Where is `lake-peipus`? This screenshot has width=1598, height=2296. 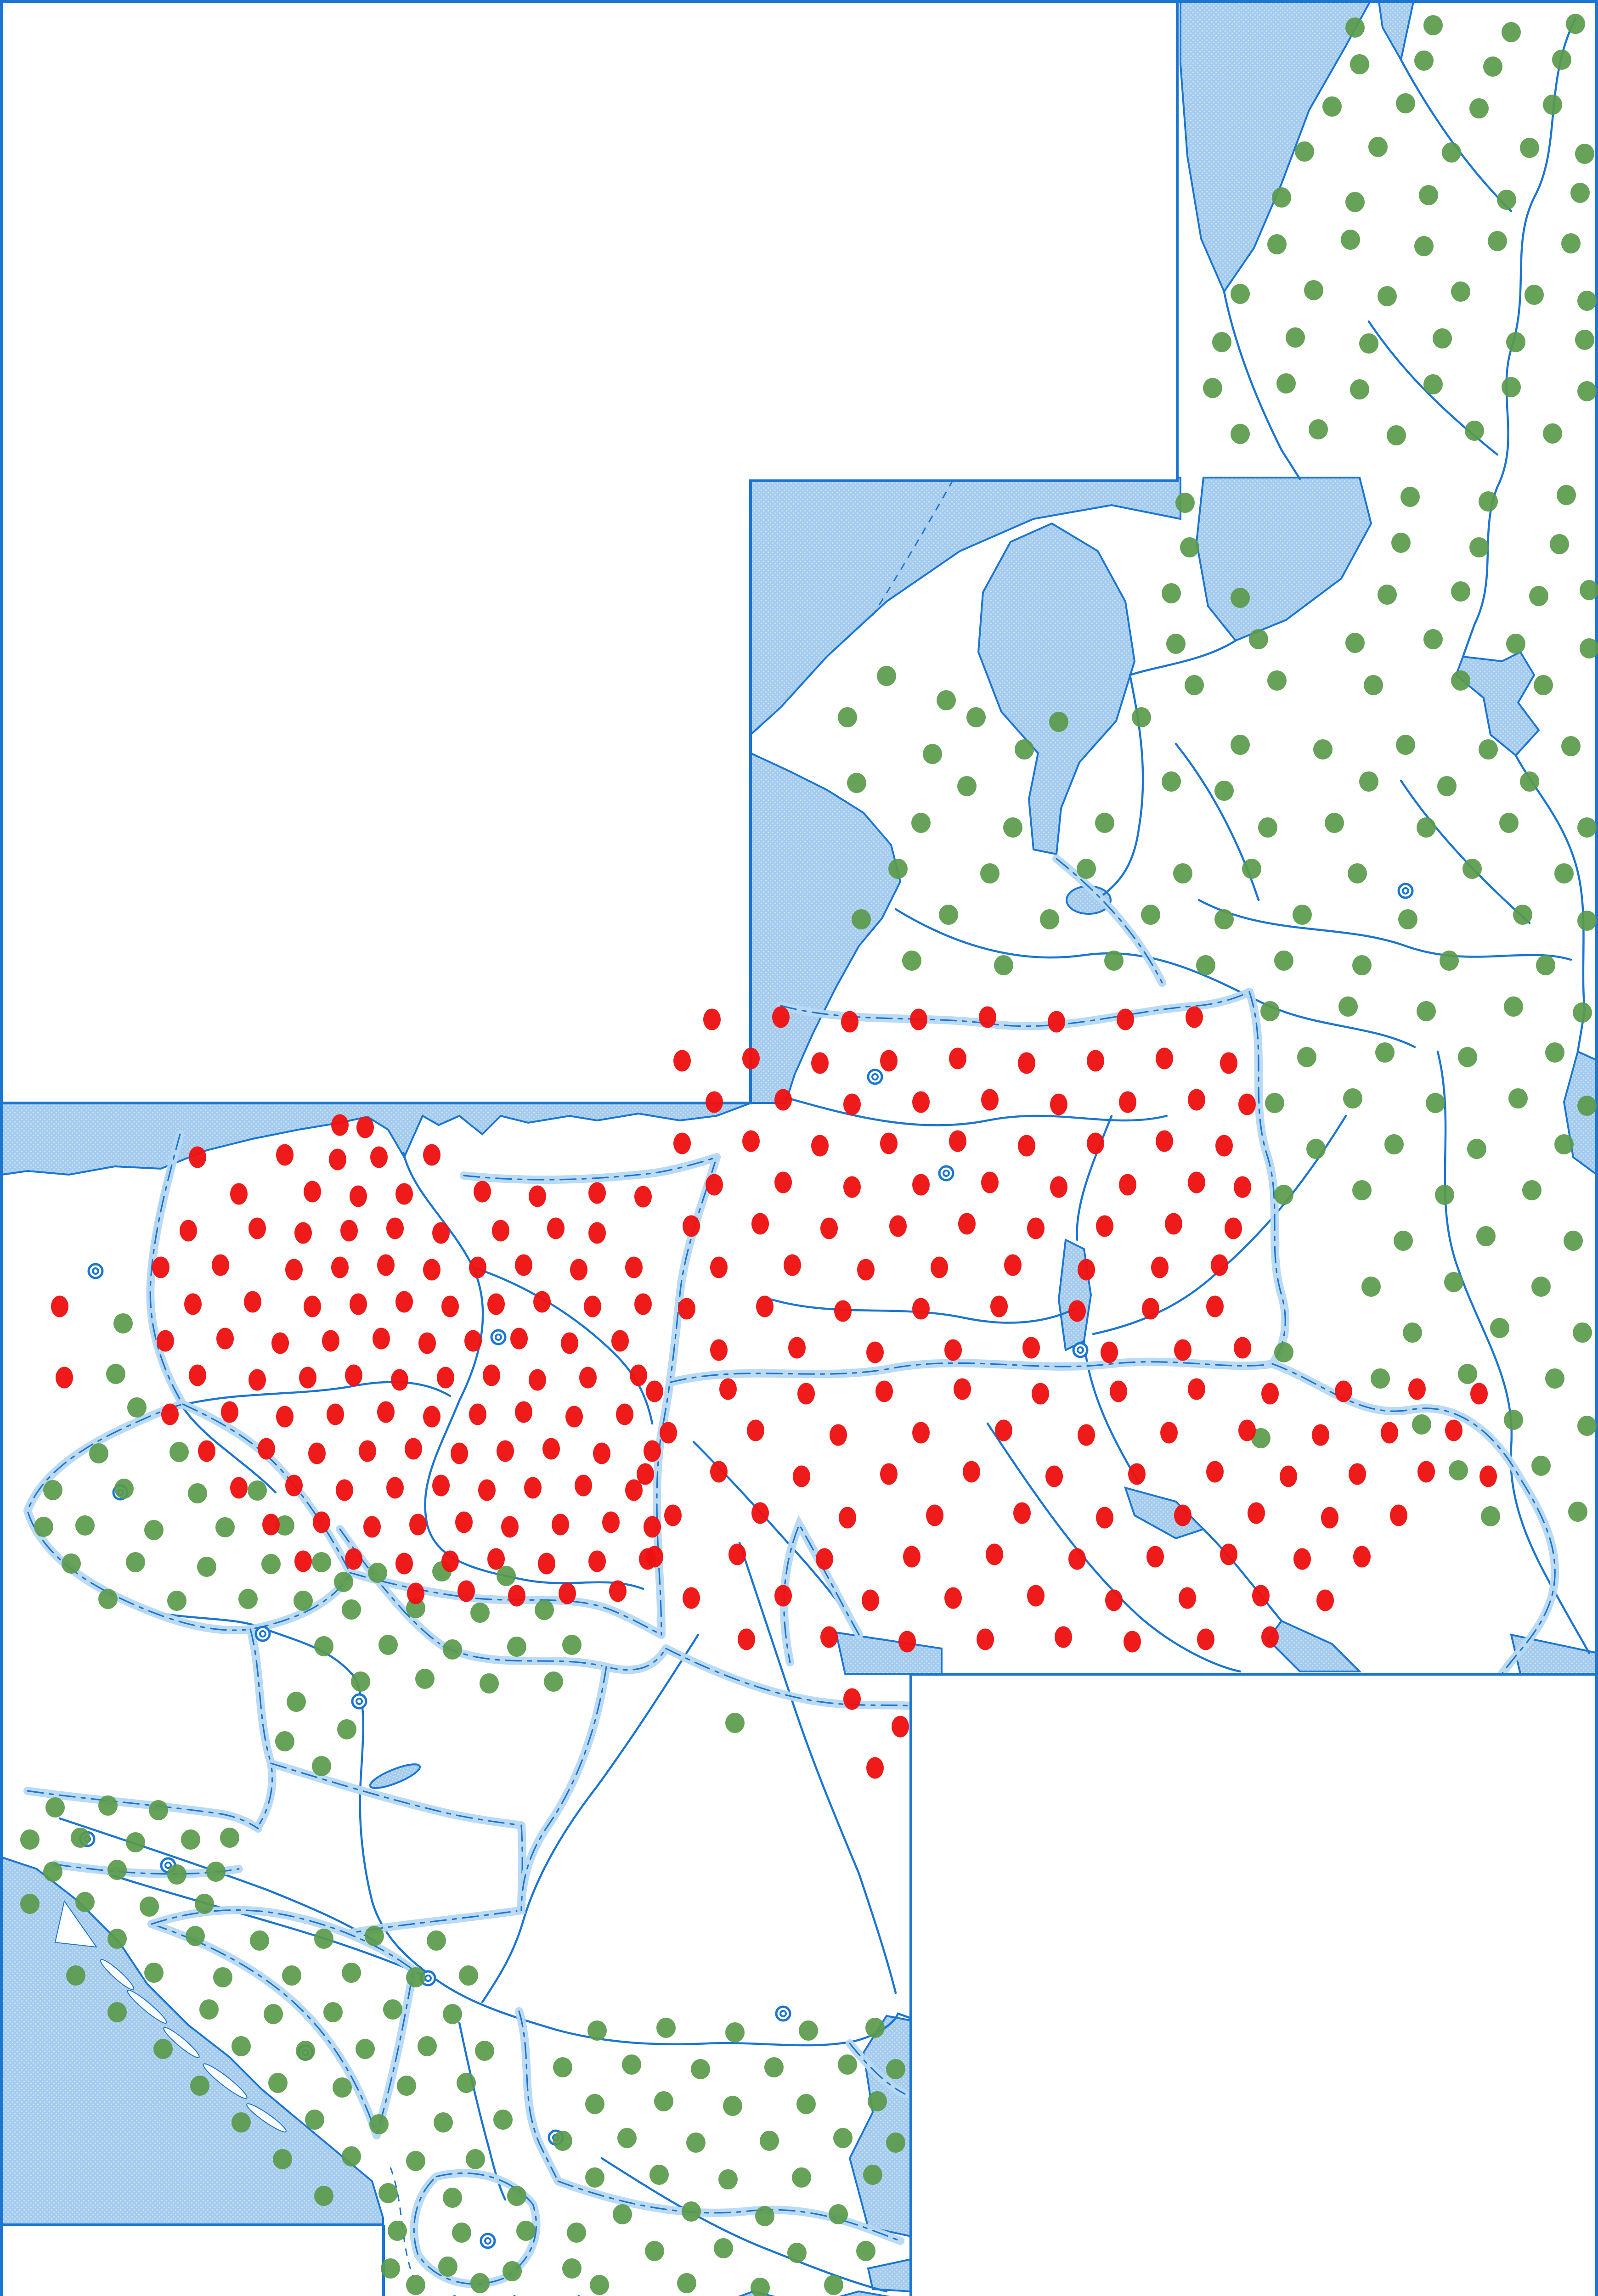 lake-peipus is located at coordinates (1056, 688).